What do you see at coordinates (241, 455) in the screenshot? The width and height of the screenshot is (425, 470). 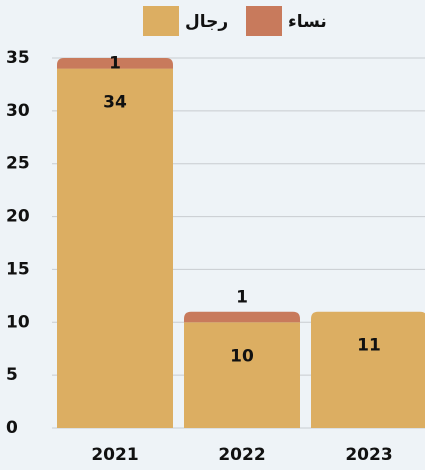 I see `x-tick-label: 2022` at bounding box center [241, 455].